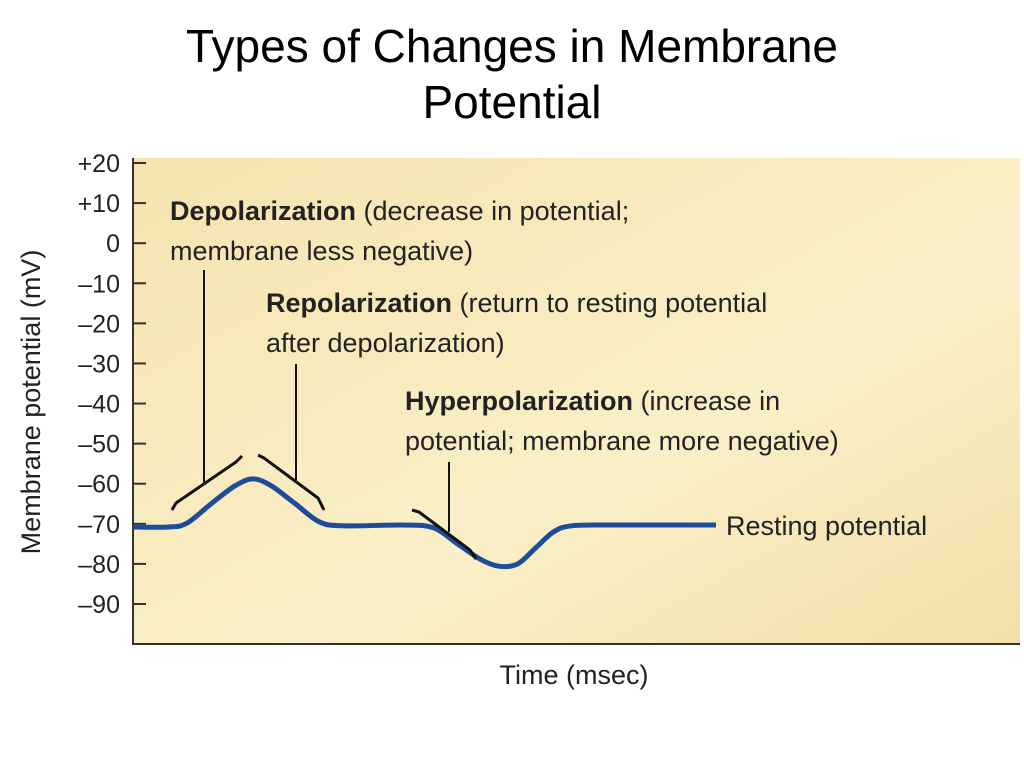  What do you see at coordinates (99, 324) in the screenshot?
I see `y-tick-label: –20` at bounding box center [99, 324].